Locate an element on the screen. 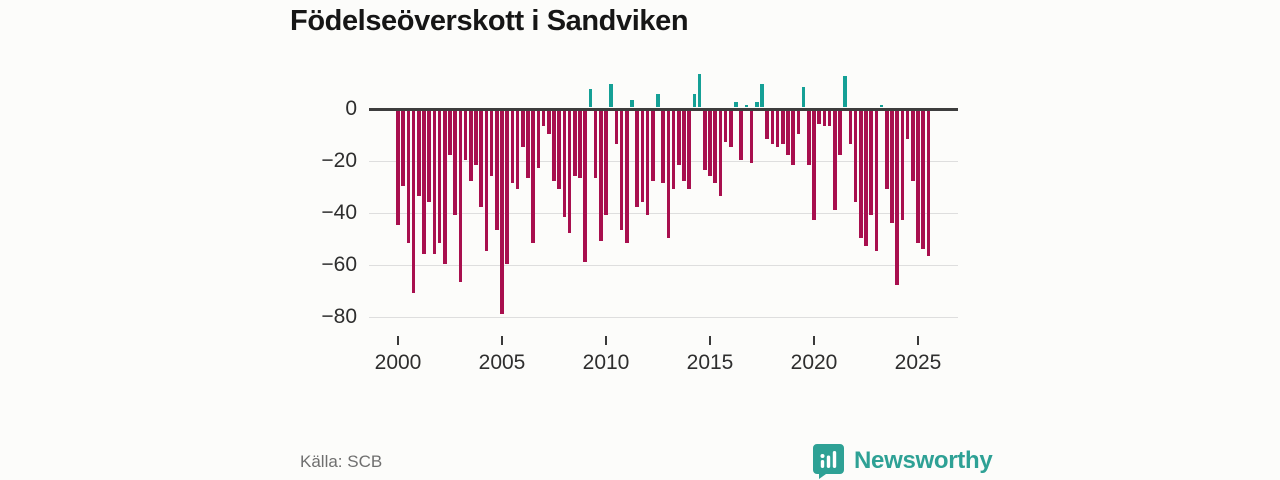  bar-2020Q4 is located at coordinates (829, 118).